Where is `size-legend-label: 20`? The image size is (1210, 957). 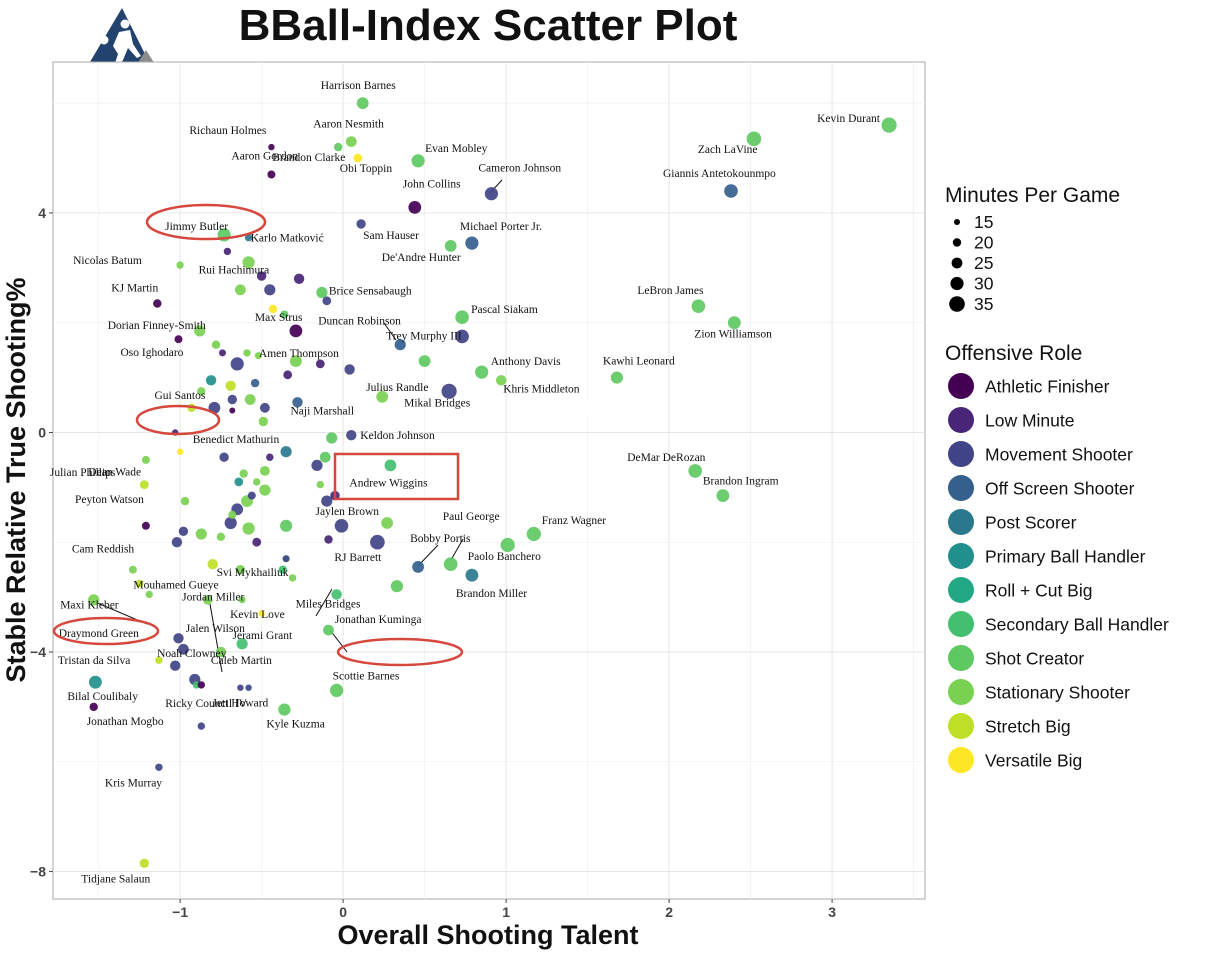 size-legend-label: 20 is located at coordinates (984, 243).